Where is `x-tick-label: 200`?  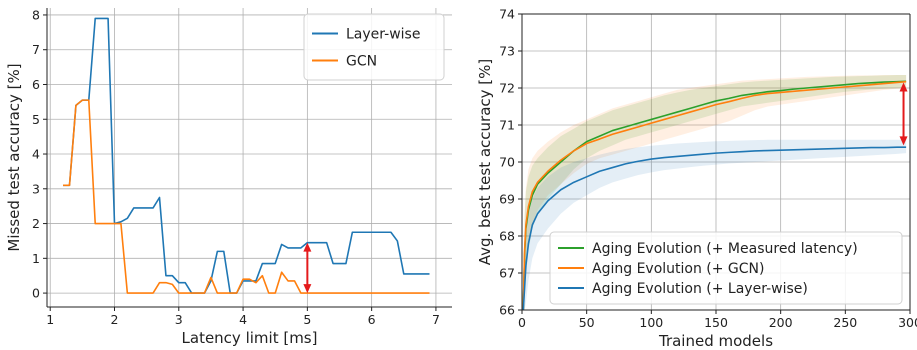
x-tick-label: 200 is located at coordinates (781, 322).